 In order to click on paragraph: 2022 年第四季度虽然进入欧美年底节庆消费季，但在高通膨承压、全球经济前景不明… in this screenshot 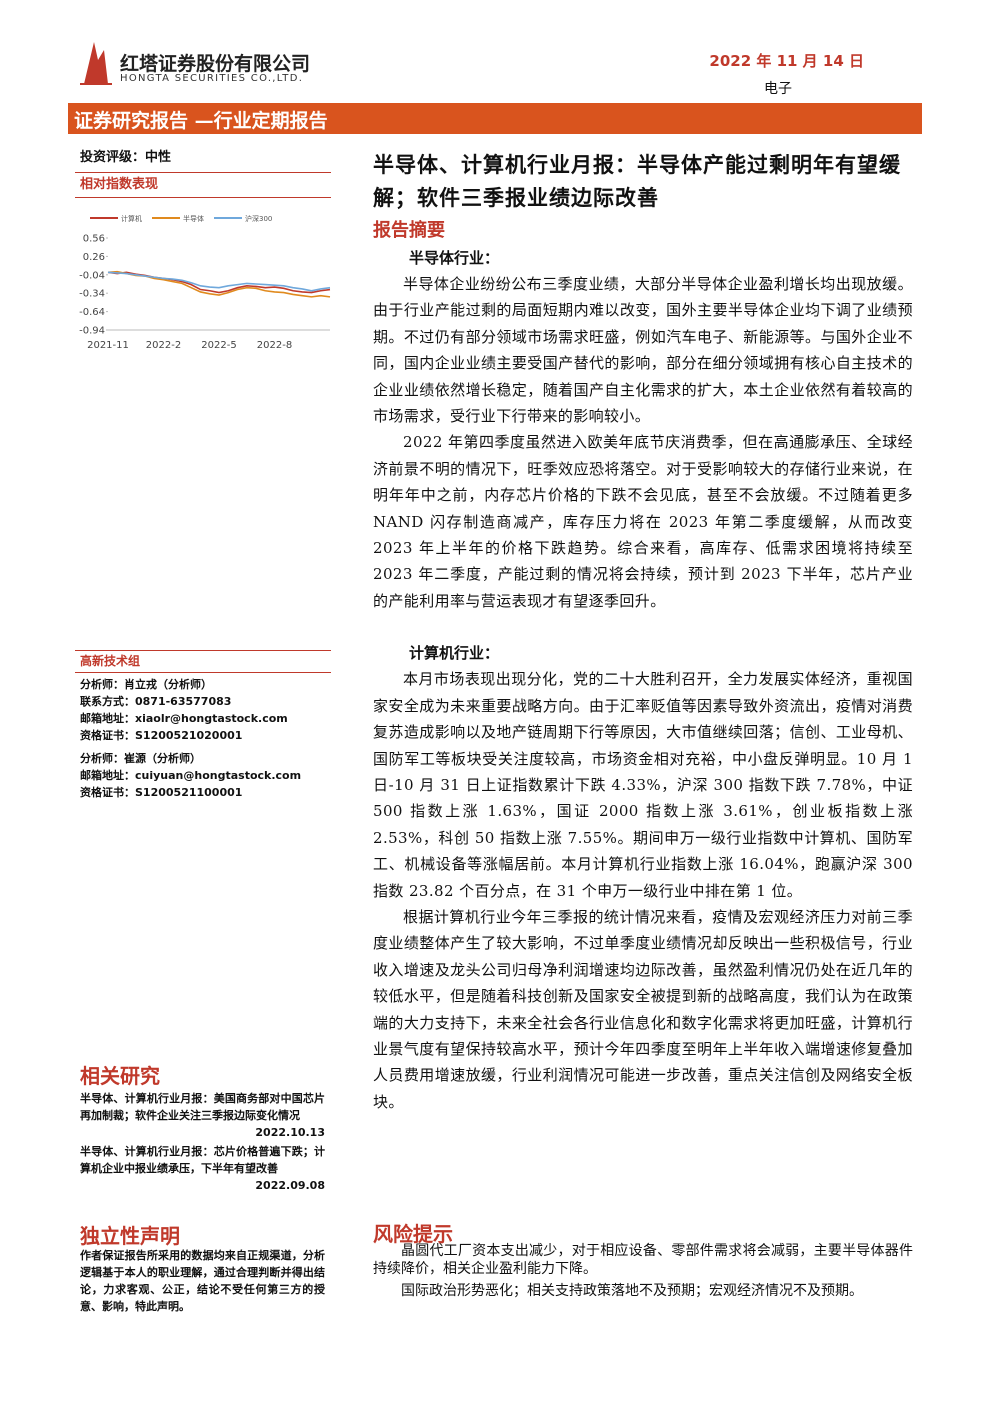, I will do `click(643, 521)`.